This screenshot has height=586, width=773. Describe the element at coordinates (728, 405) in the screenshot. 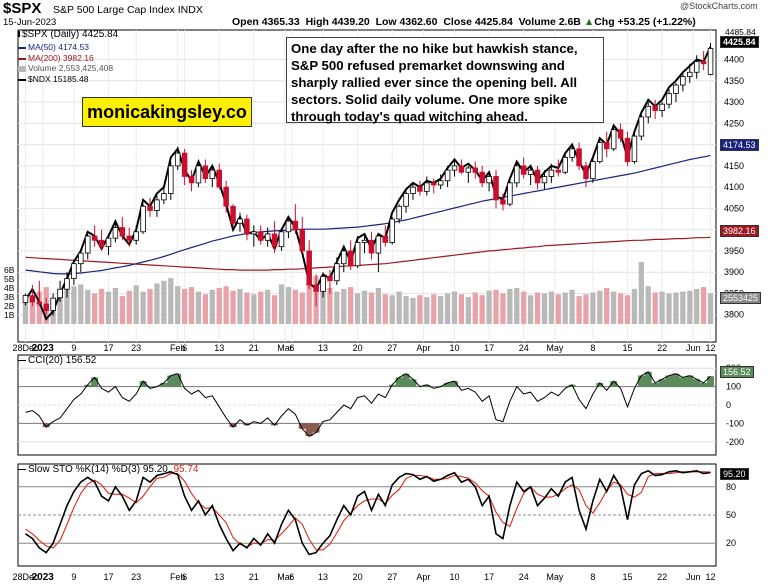

I see `cci-tick-label: 0` at that location.